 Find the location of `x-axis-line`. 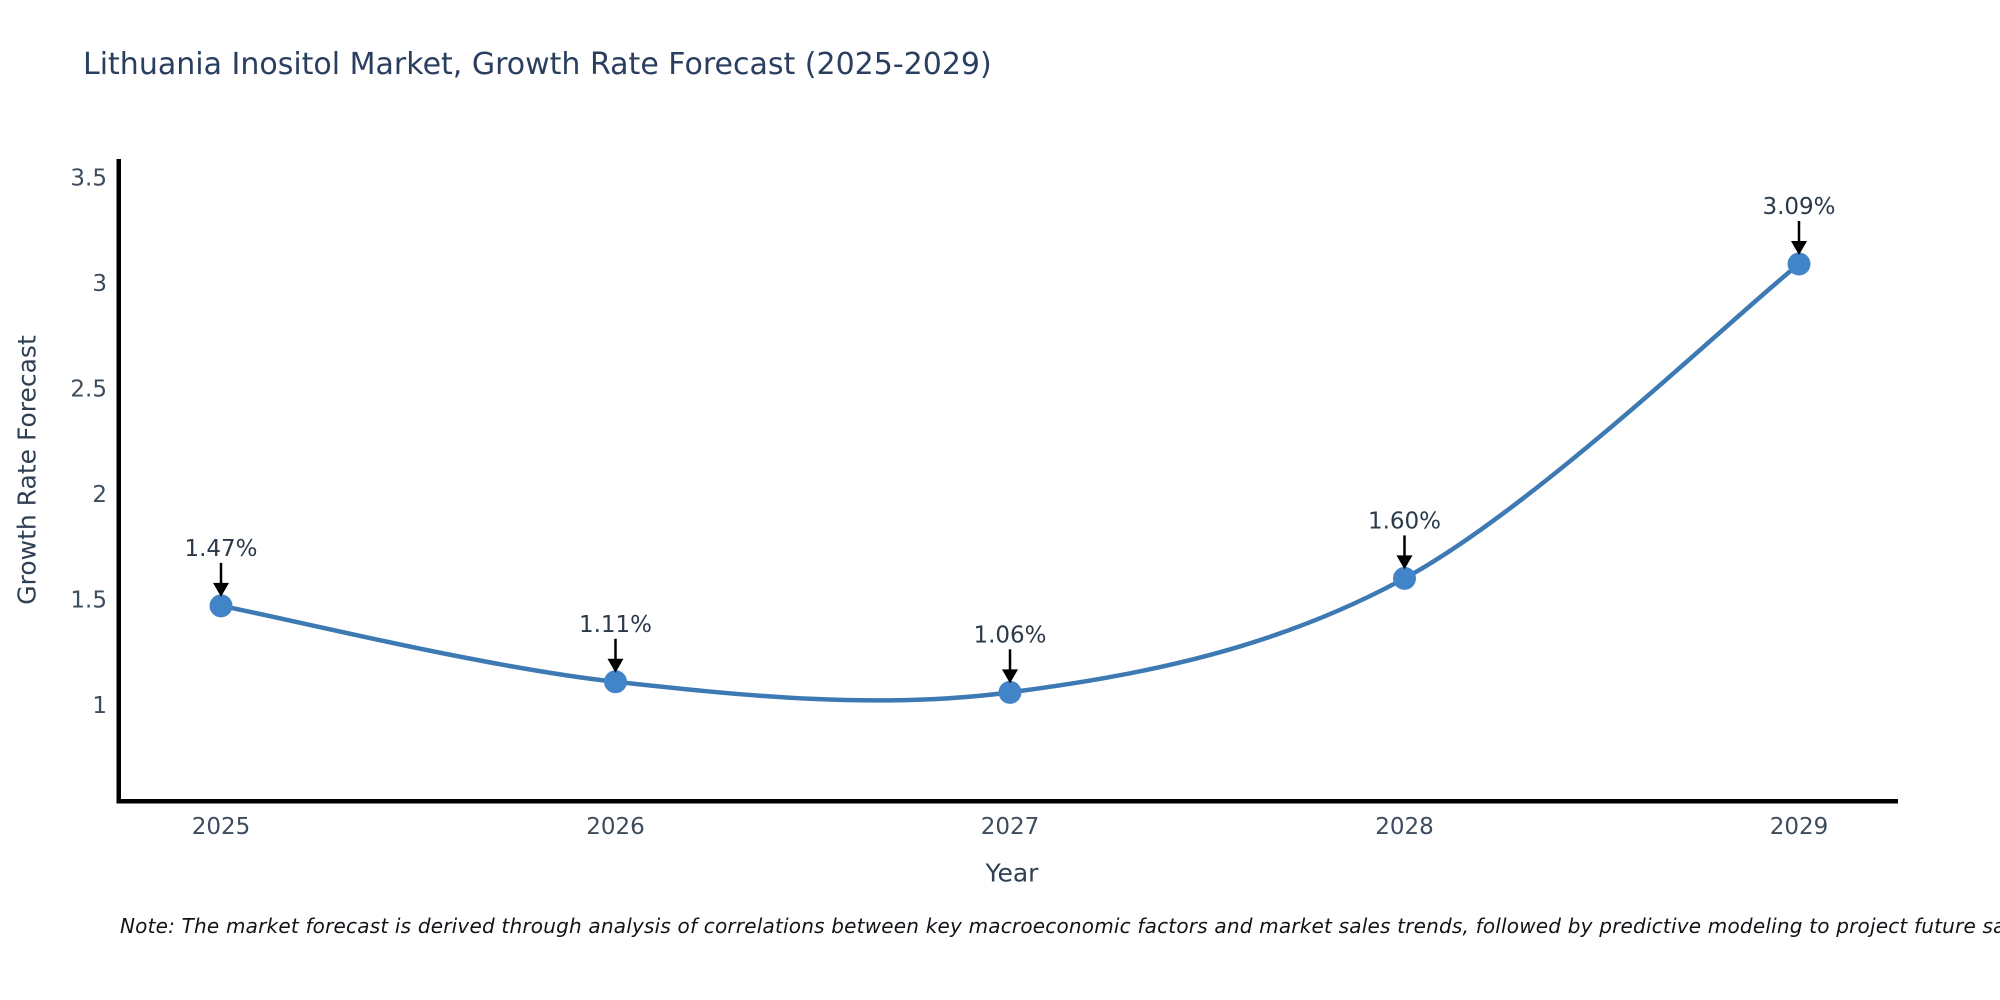

x-axis-line is located at coordinates (1007, 801).